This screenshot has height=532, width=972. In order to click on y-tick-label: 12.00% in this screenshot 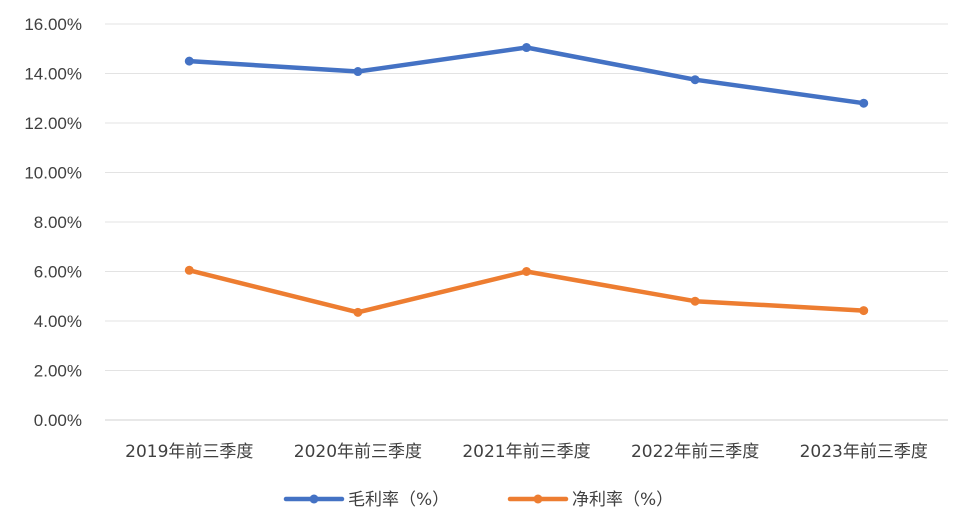, I will do `click(53, 123)`.